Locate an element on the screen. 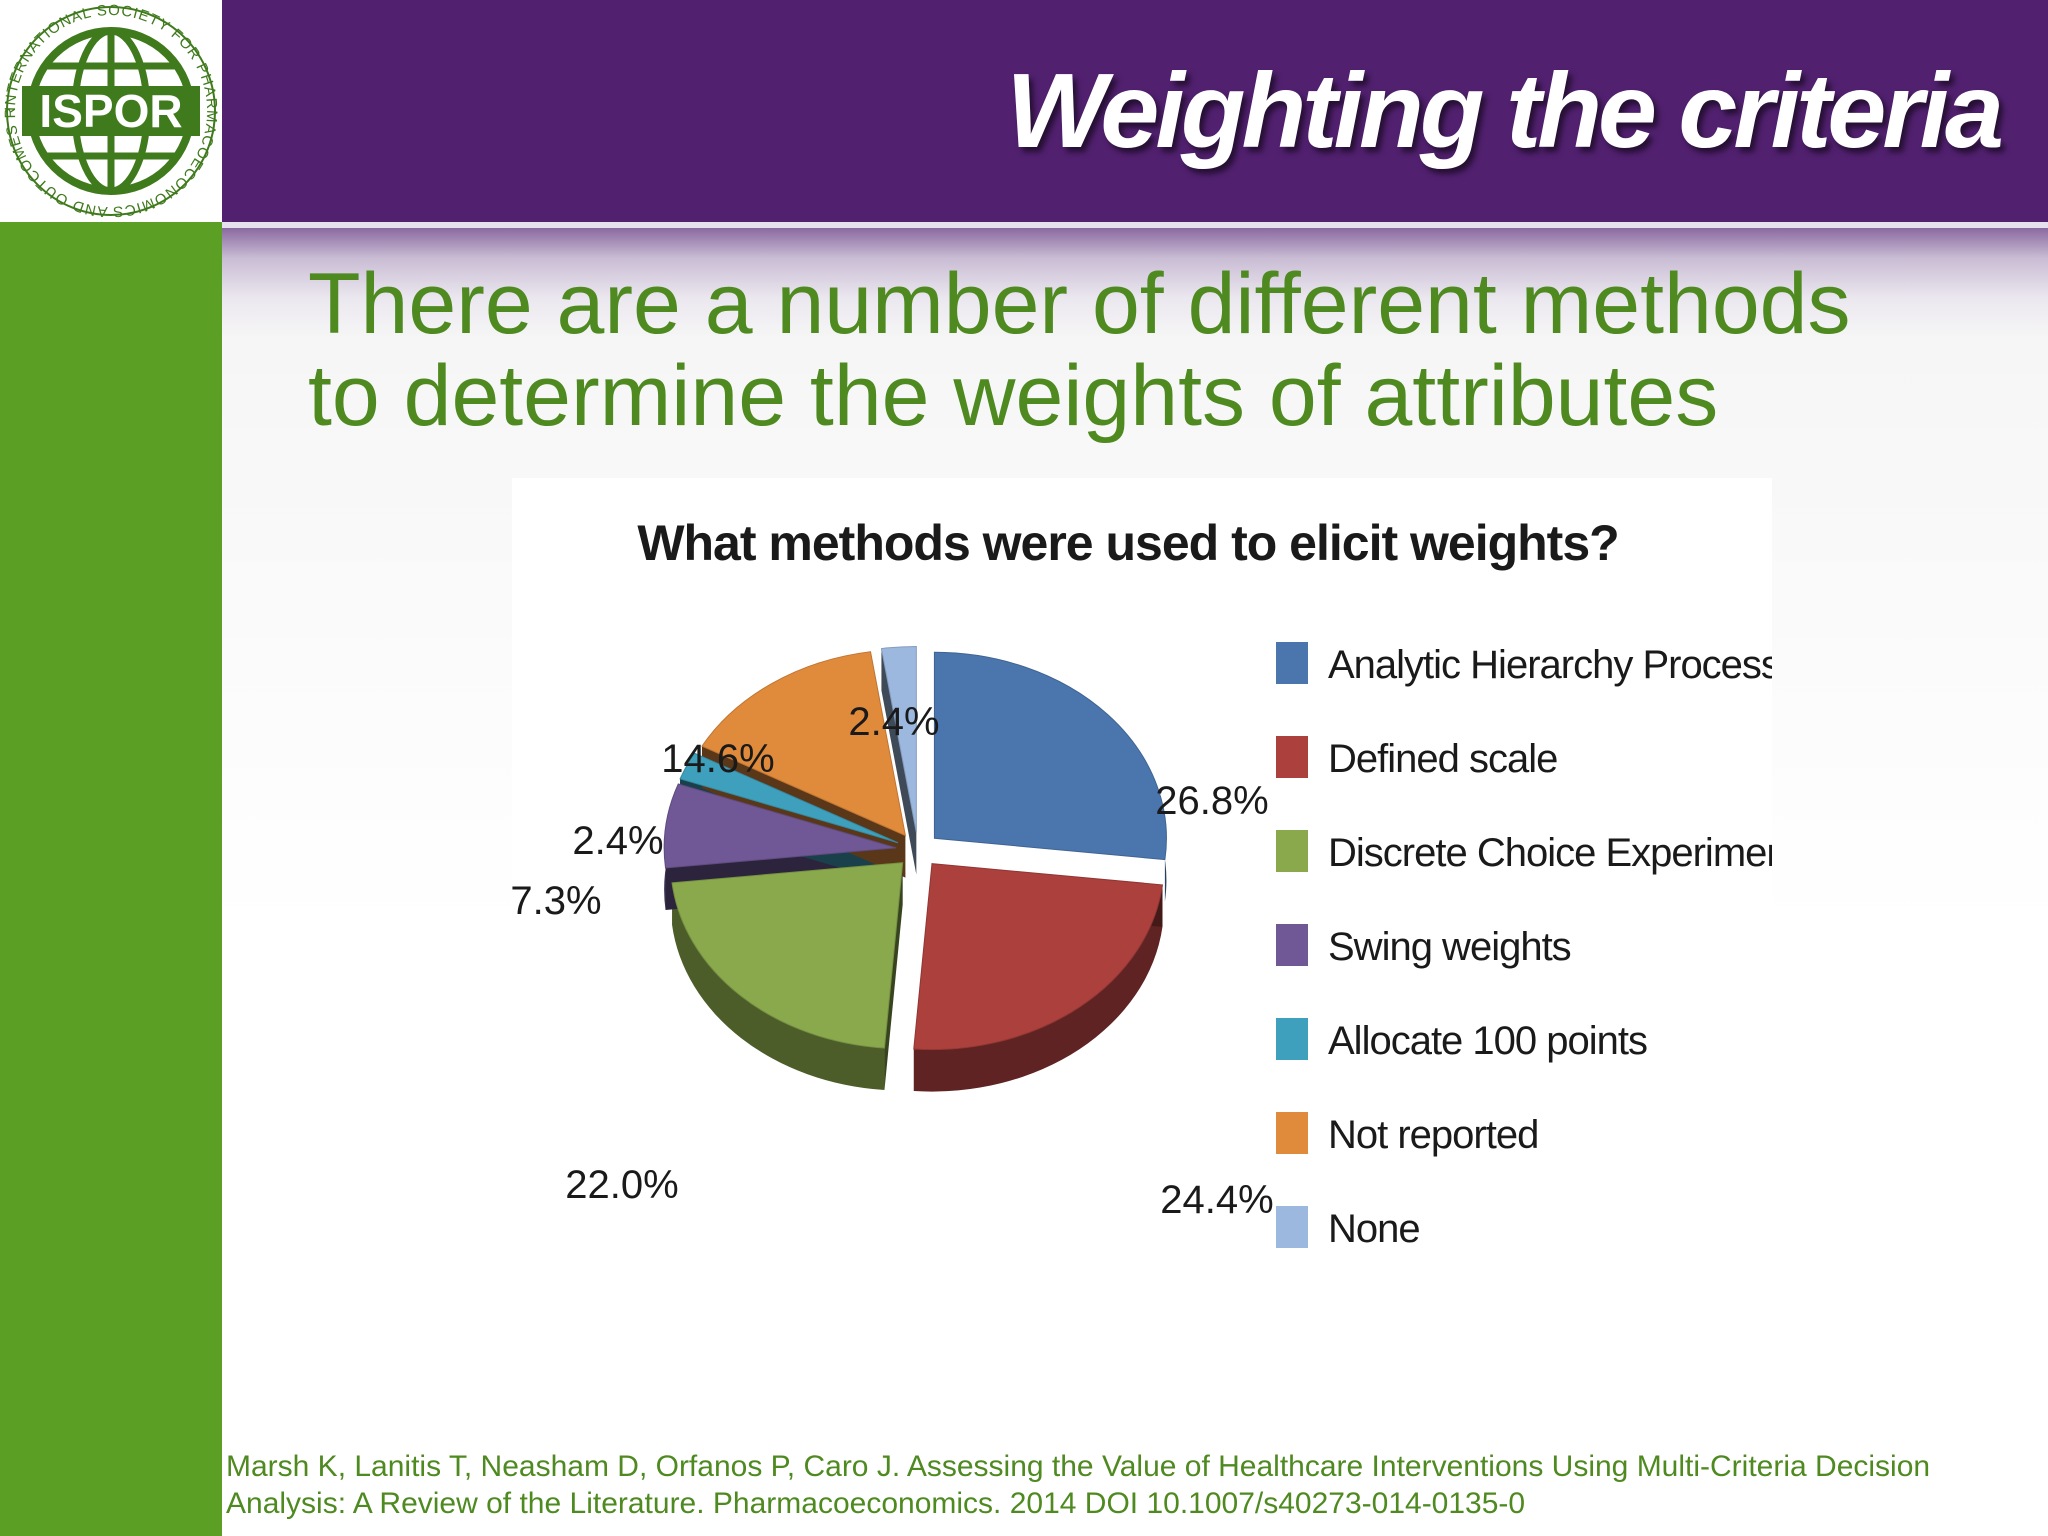  legend-label-3: Swing weights is located at coordinates (1449, 947).